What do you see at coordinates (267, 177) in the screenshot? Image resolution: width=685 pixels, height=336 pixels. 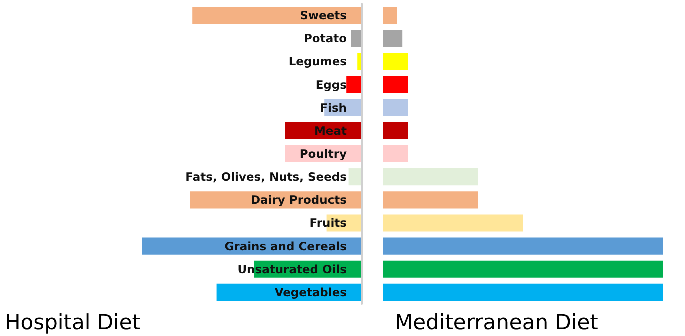 I see `y-tick-label: Fats, Olives, Nuts, Seeds` at bounding box center [267, 177].